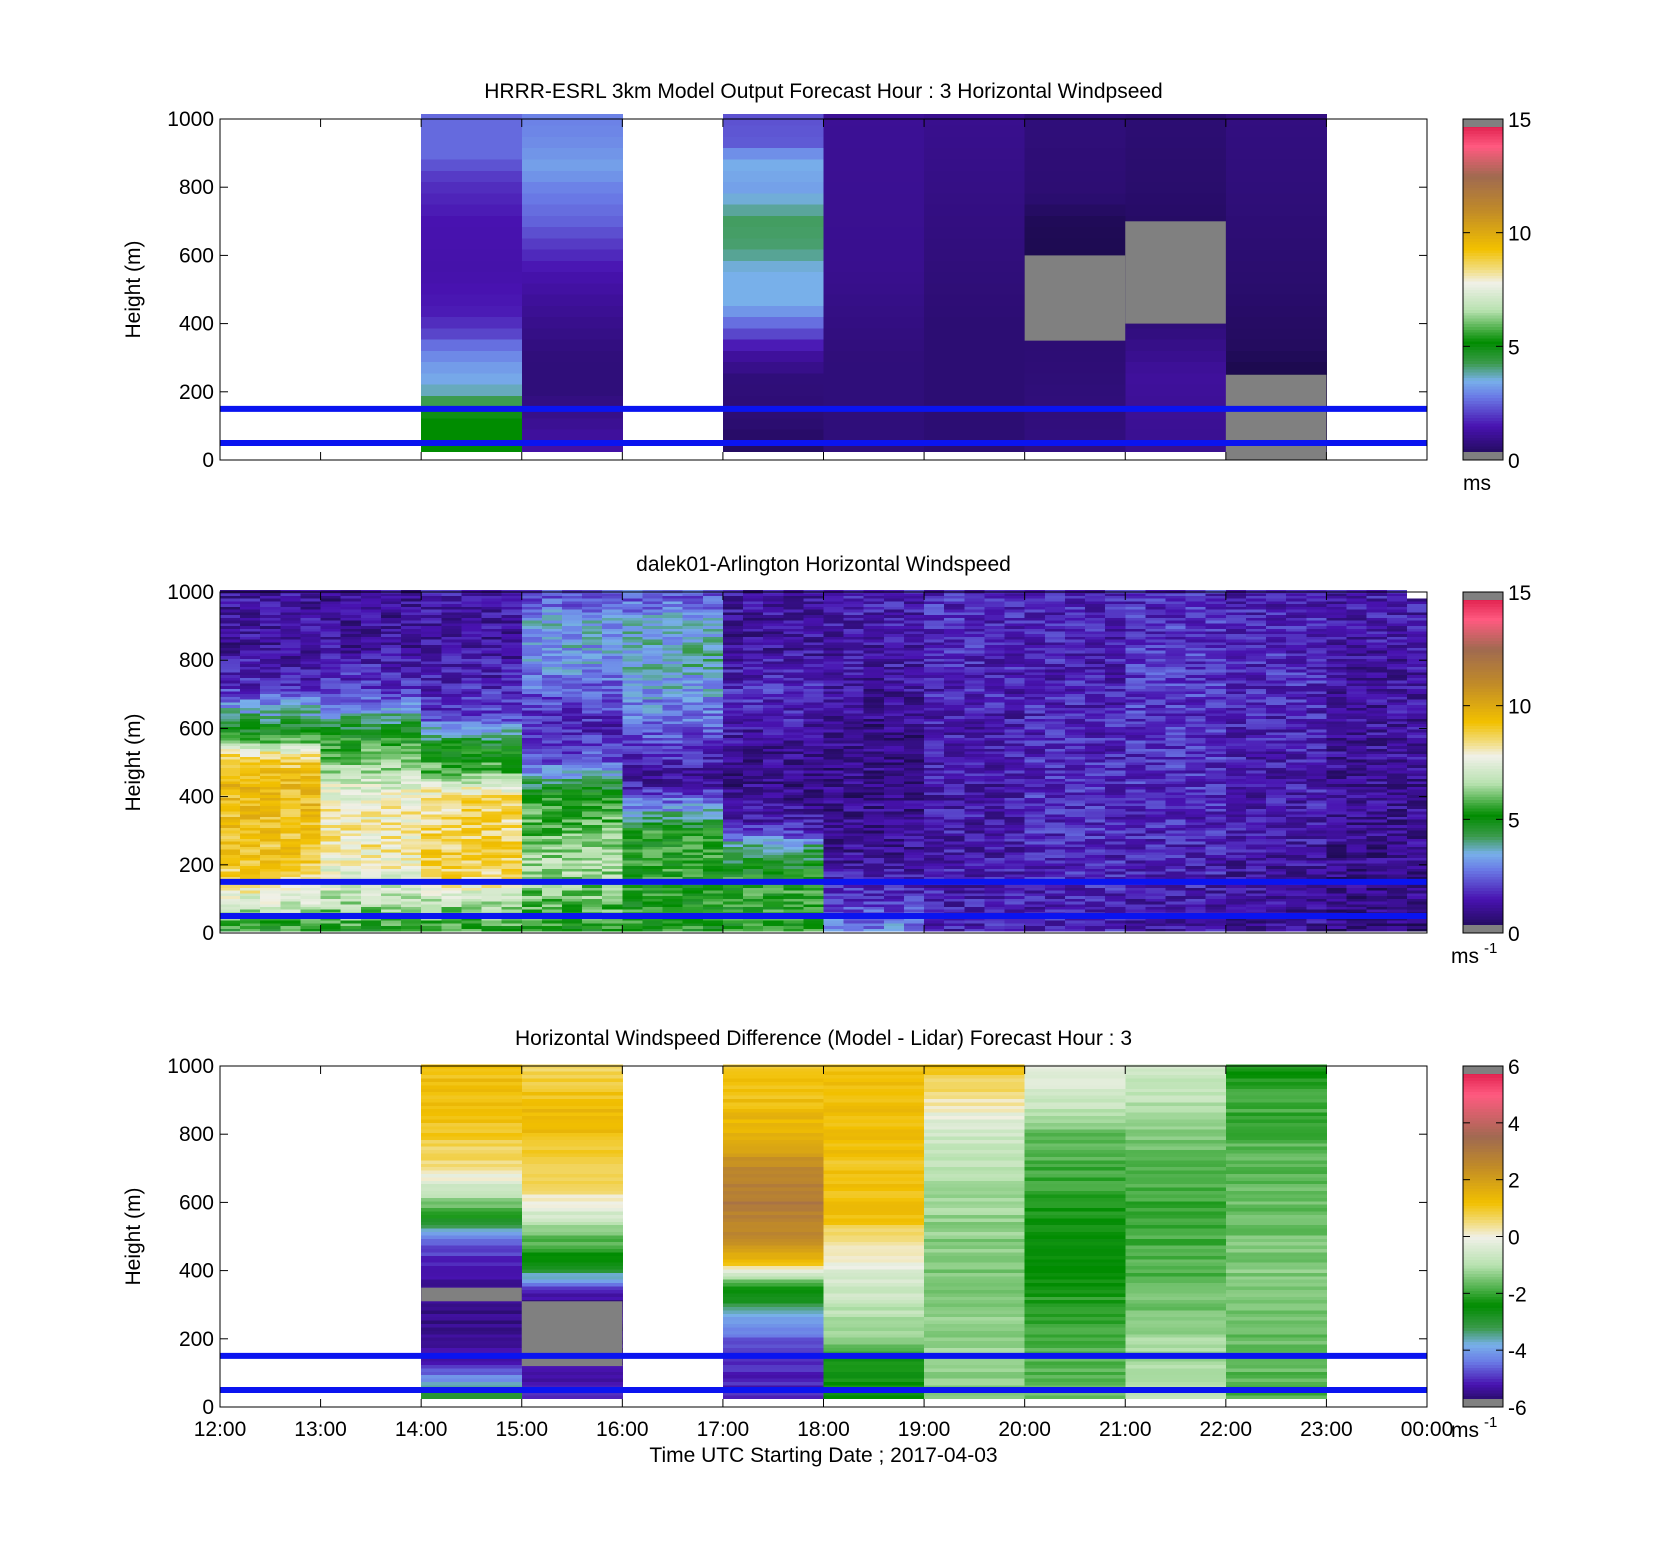 Image resolution: width=1680 pixels, height=1566 pixels. Describe the element at coordinates (1477, 483) in the screenshot. I see `colorbar-unit: ms` at that location.